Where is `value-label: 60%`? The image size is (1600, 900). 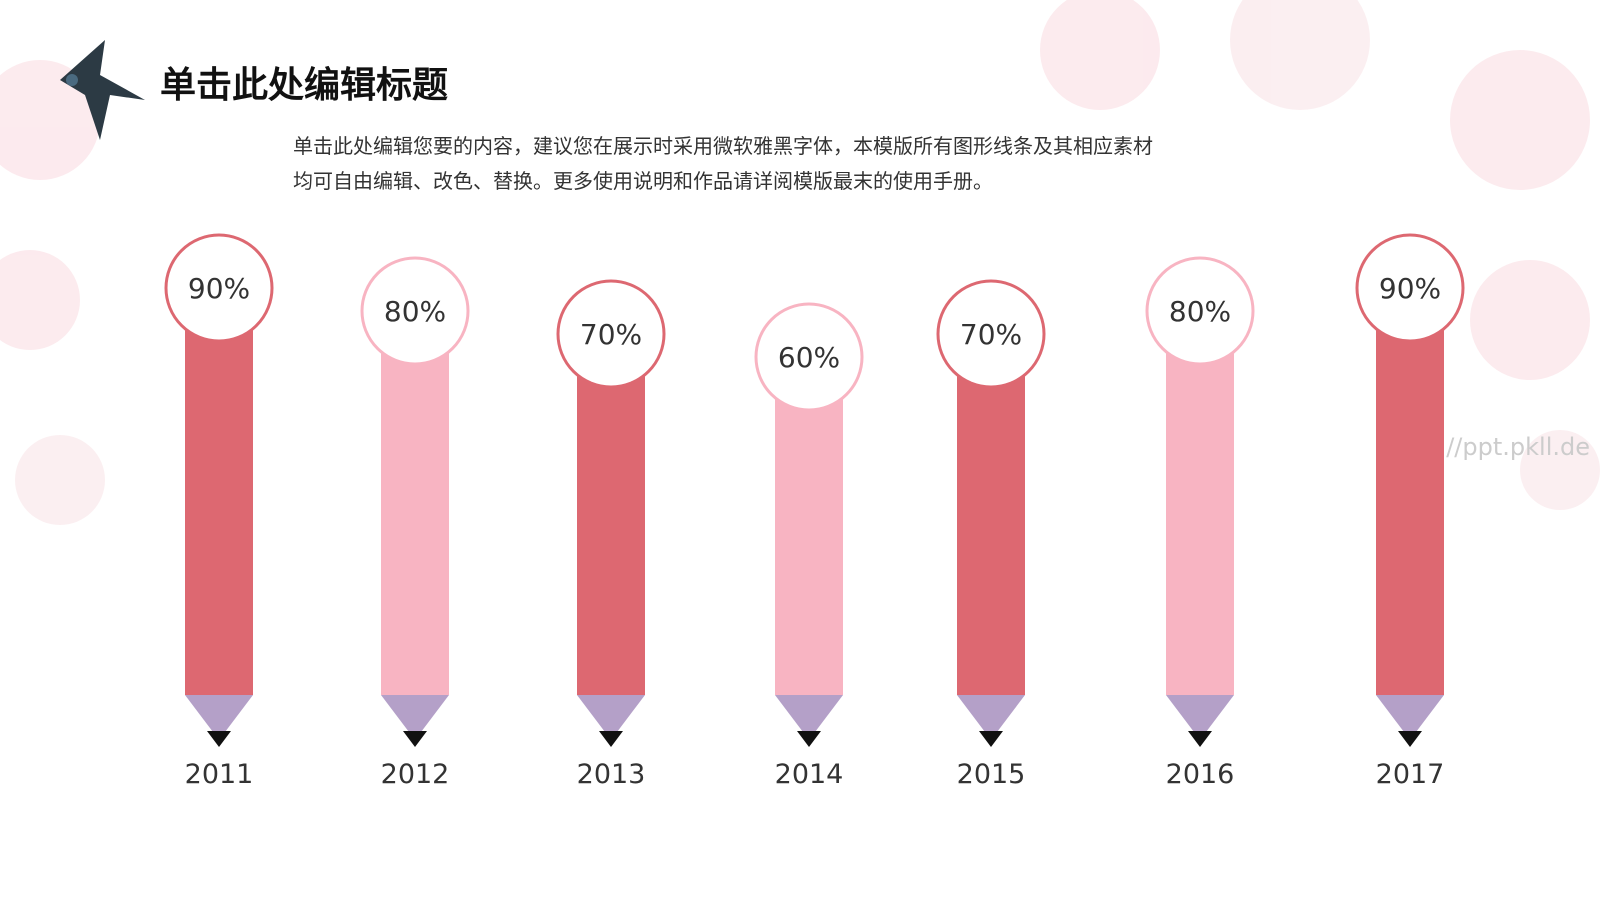 value-label: 60% is located at coordinates (809, 357).